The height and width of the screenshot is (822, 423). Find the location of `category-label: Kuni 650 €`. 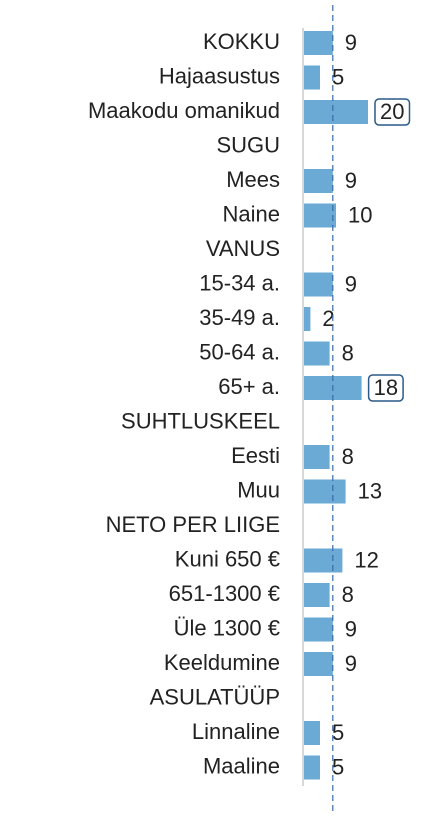

category-label: Kuni 650 € is located at coordinates (227, 558).